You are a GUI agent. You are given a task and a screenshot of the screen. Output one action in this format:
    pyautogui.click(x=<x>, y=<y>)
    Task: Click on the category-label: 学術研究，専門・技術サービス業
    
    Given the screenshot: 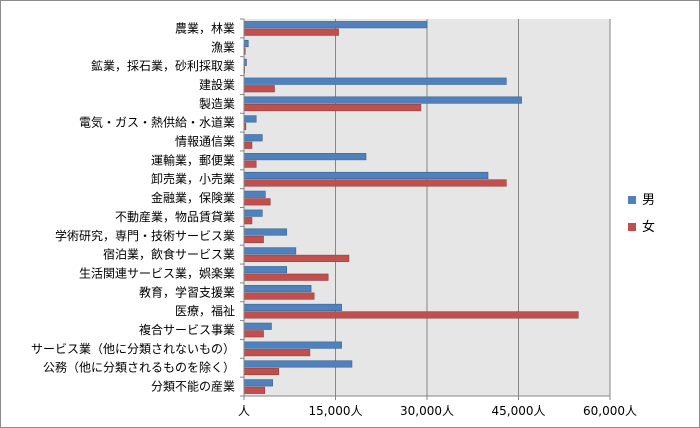 What is the action you would take?
    pyautogui.click(x=145, y=235)
    